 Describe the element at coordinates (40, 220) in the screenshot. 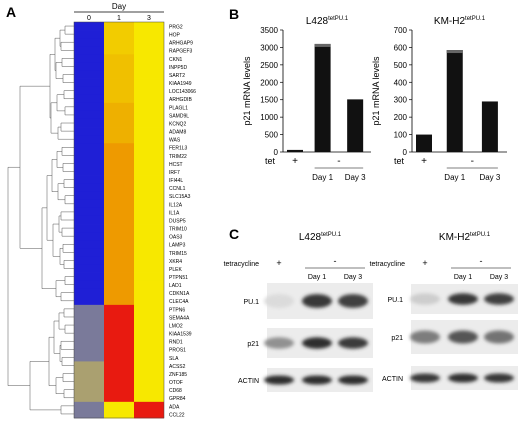

I see `dendrogram` at that location.